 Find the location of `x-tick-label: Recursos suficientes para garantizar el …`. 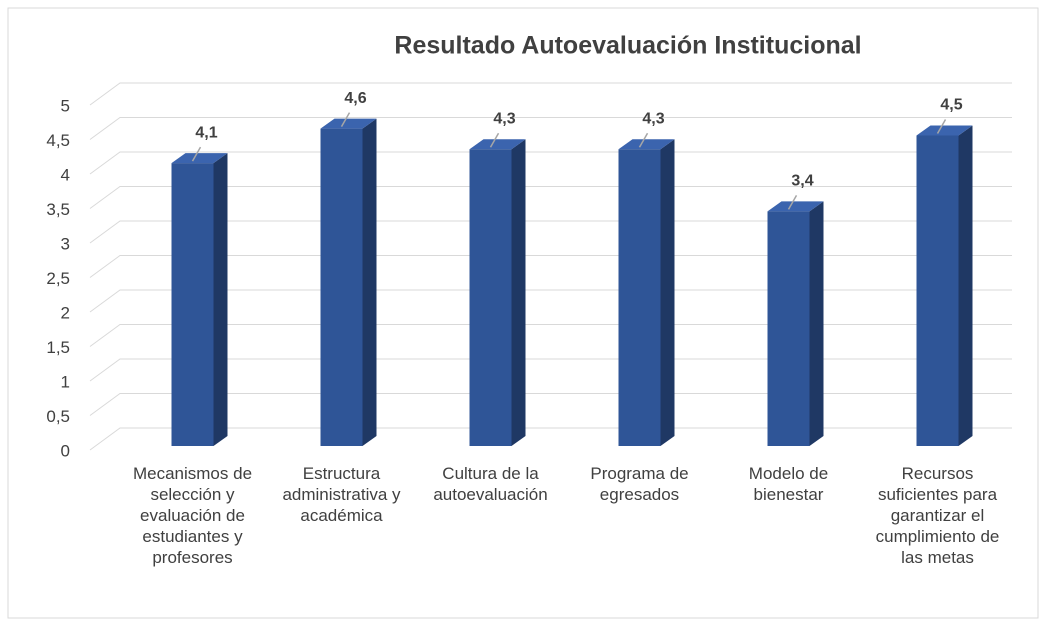

x-tick-label: Recursos suficientes para garantizar el … is located at coordinates (937, 515).